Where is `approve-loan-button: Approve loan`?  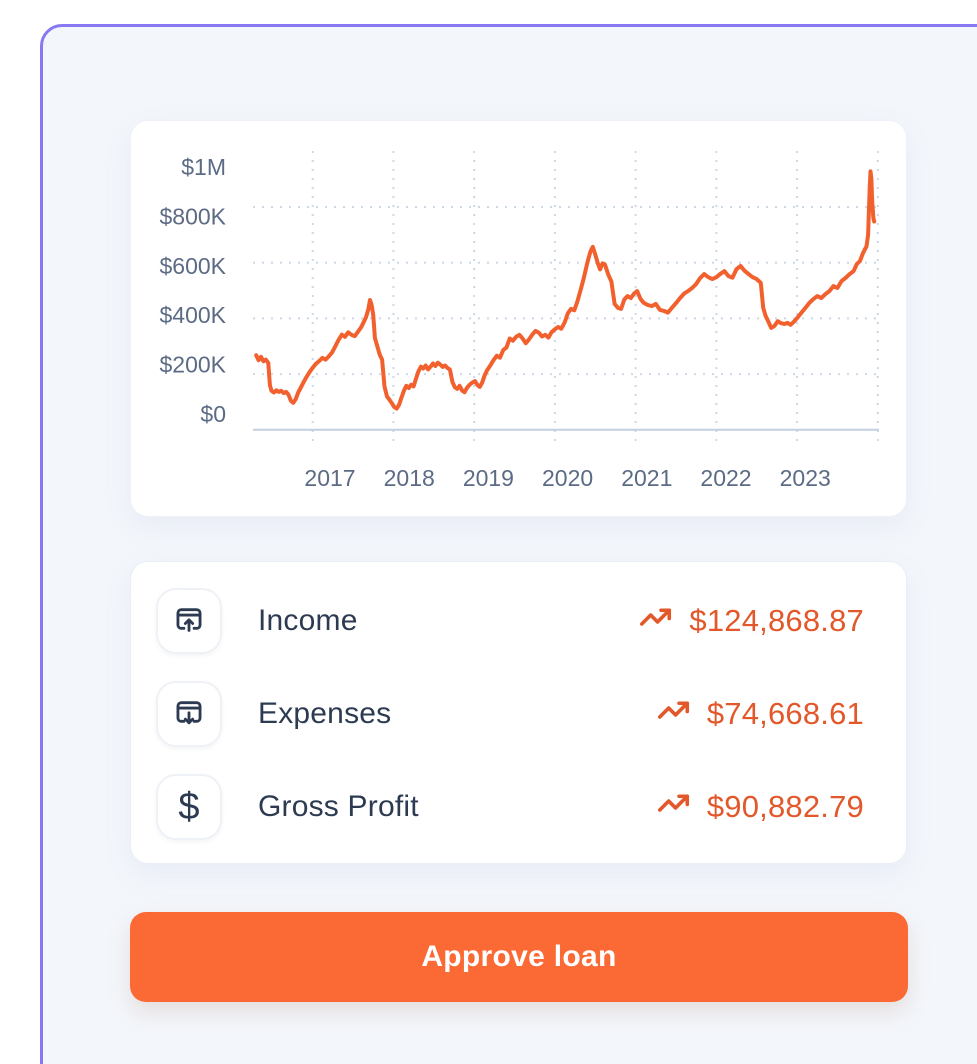
approve-loan-button: Approve loan is located at coordinates (519, 957).